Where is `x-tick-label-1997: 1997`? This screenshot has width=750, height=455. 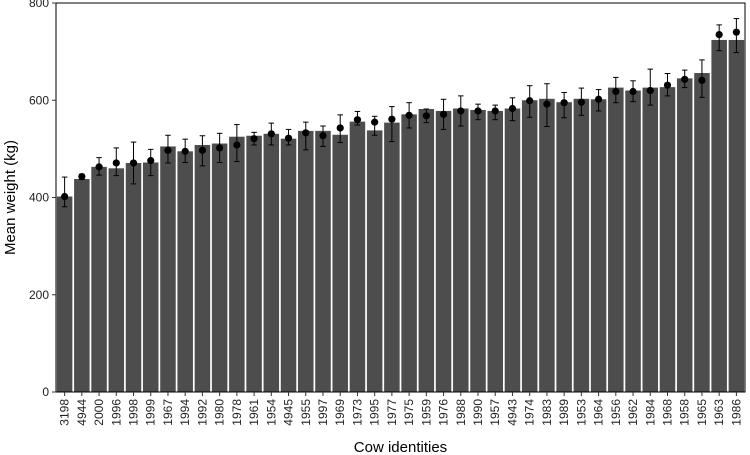
x-tick-label-1997: 1997 is located at coordinates (323, 412).